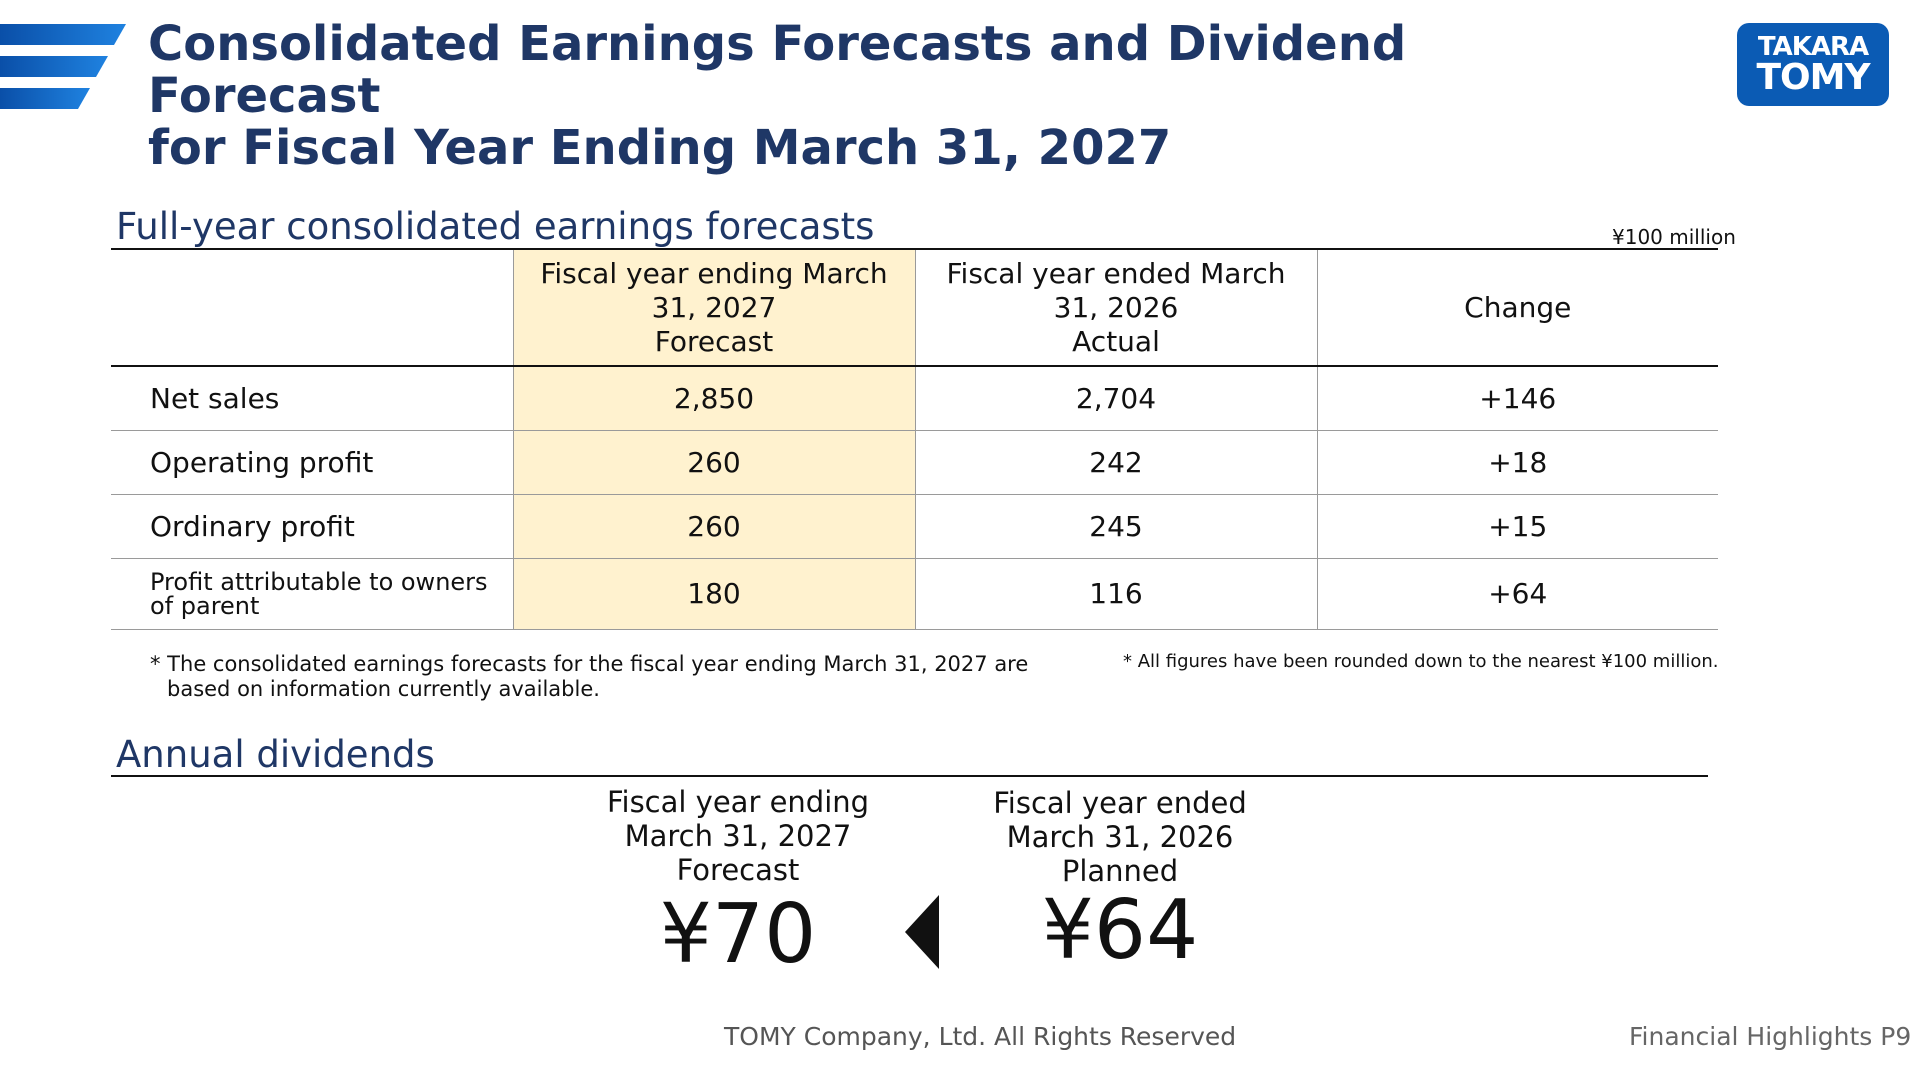 The width and height of the screenshot is (1920, 1080). I want to click on header-change-label: Change, so click(1518, 307).